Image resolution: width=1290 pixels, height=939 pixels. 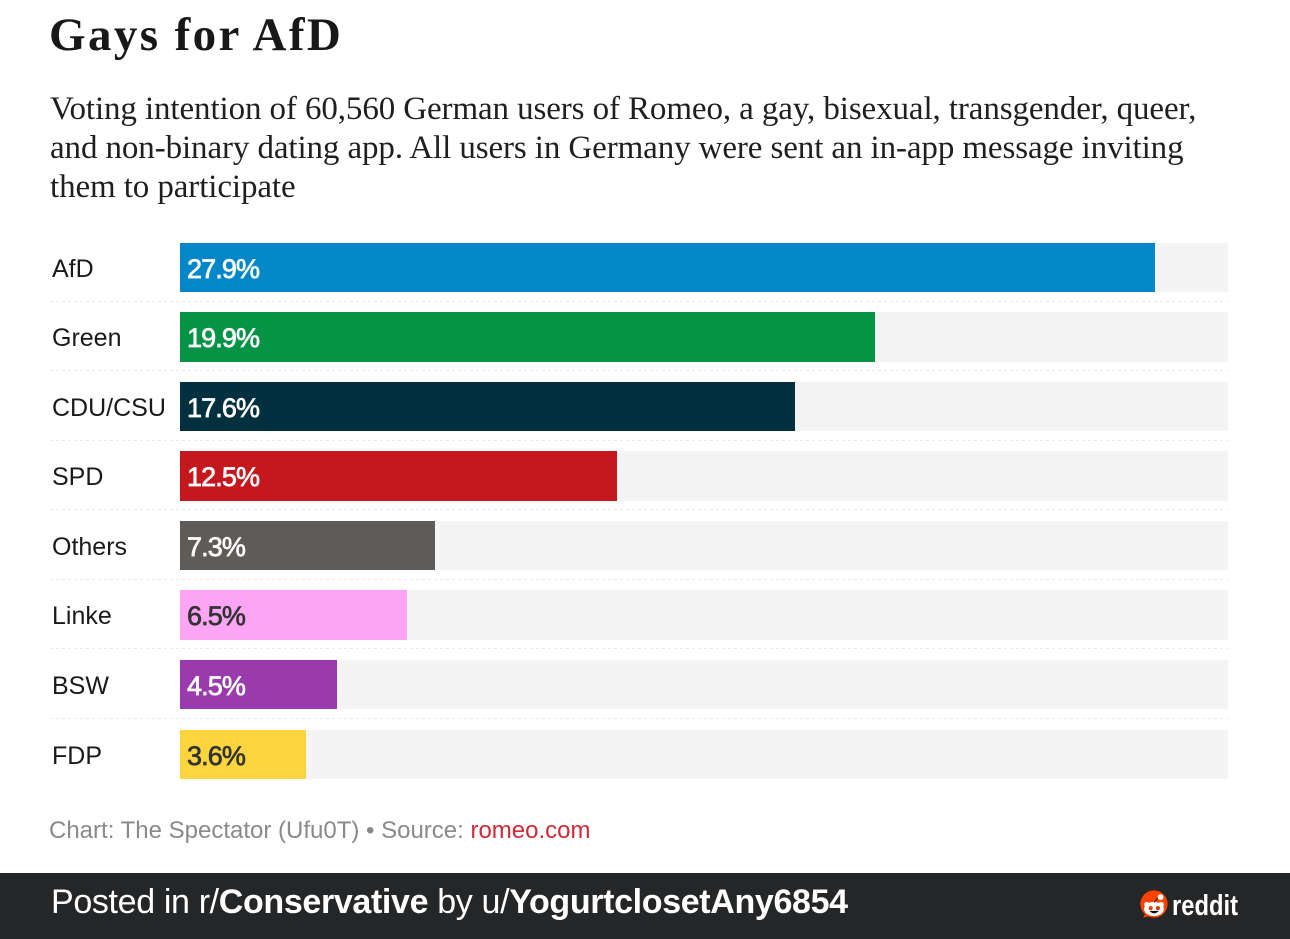 What do you see at coordinates (1205, 906) in the screenshot?
I see `svg-text: reddit` at bounding box center [1205, 906].